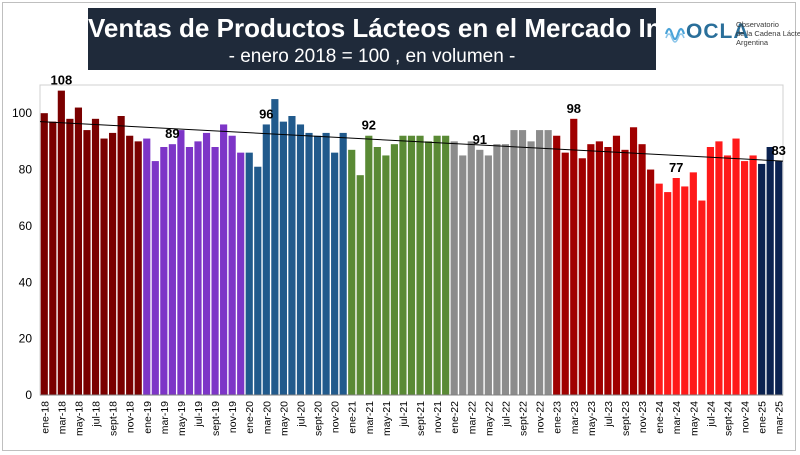  I want to click on x-tick-label: nov-18, so click(131, 417).